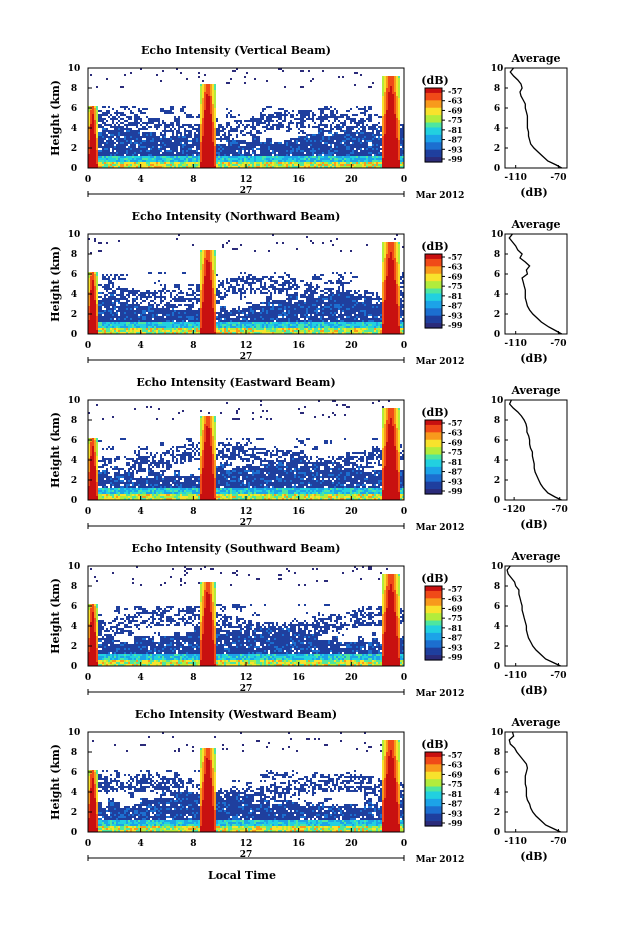 This screenshot has height=929, width=620. I want to click on panel-title: Echo Intensity (Vertical Beam), so click(236, 50).